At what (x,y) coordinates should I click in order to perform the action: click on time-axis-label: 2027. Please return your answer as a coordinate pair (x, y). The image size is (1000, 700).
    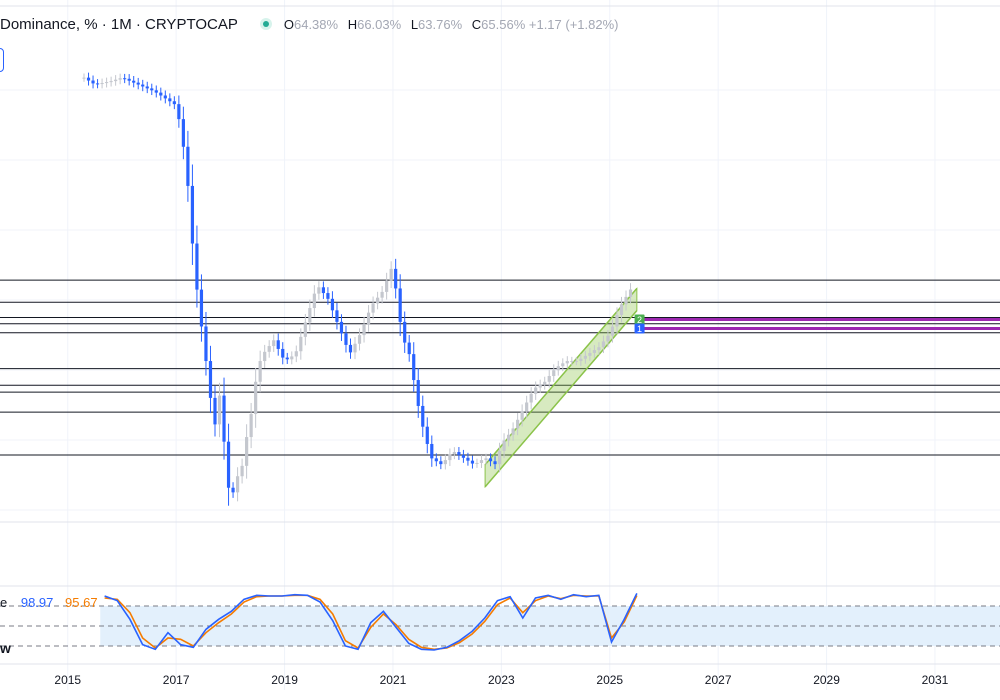
    Looking at the image, I should click on (718, 680).